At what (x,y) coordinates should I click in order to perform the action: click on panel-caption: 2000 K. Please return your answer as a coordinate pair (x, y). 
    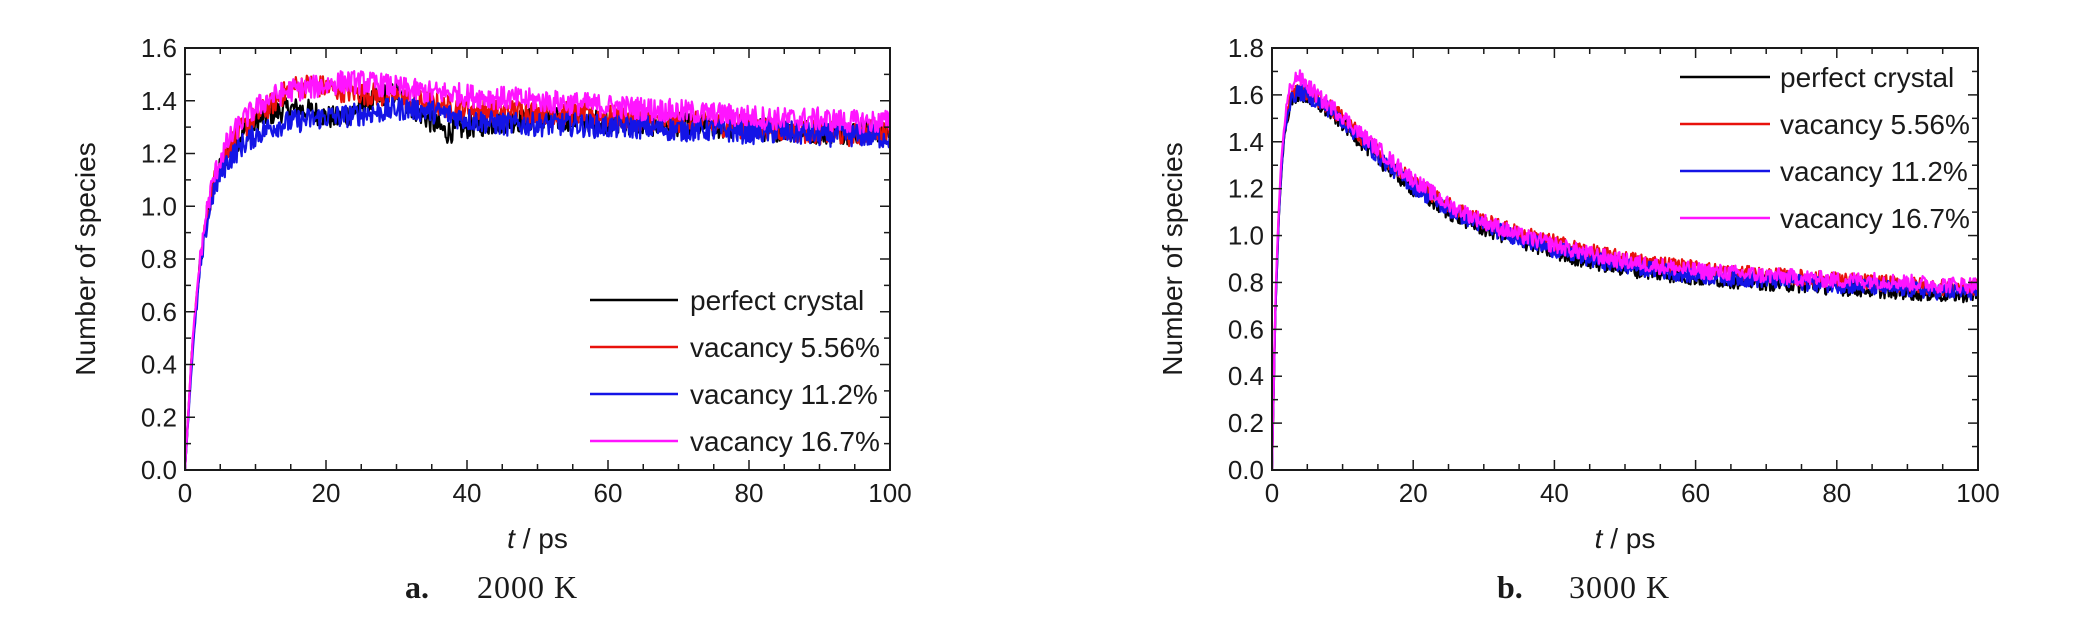
    Looking at the image, I should click on (527, 587).